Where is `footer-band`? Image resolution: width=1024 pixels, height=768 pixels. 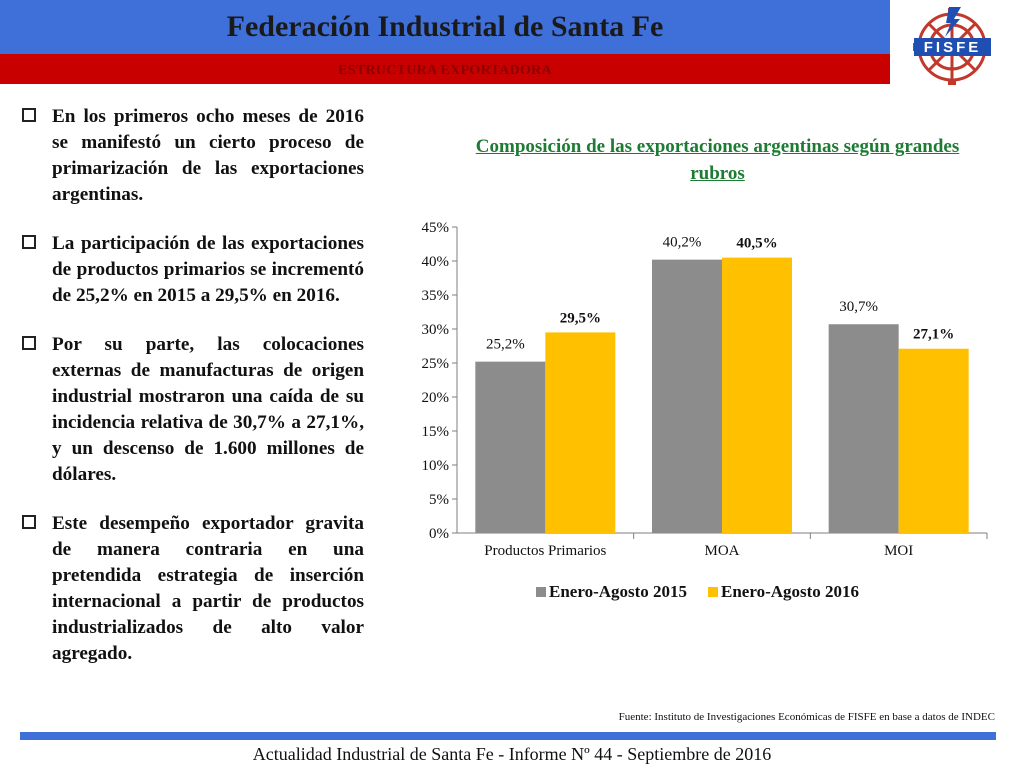 footer-band is located at coordinates (508, 736).